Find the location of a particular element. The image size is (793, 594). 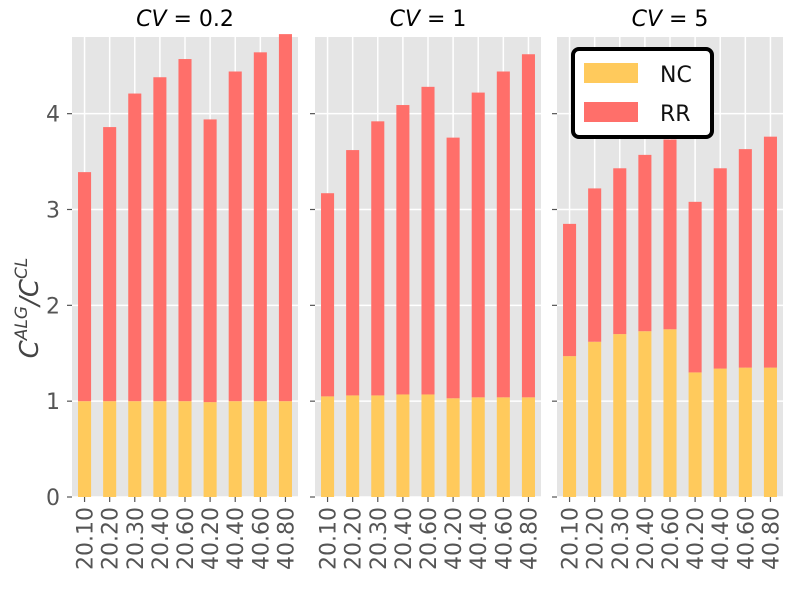

y-tick-label: 4 is located at coordinates (53, 115).